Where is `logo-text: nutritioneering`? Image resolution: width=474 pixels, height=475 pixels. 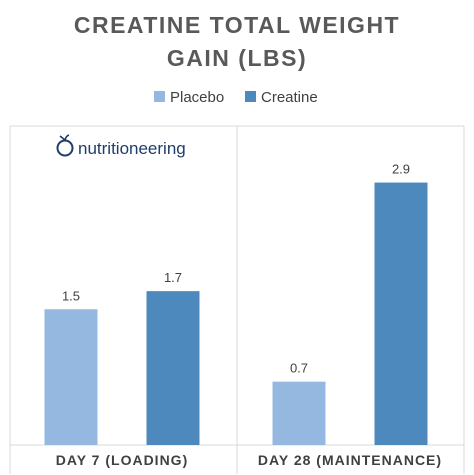 logo-text: nutritioneering is located at coordinates (132, 148).